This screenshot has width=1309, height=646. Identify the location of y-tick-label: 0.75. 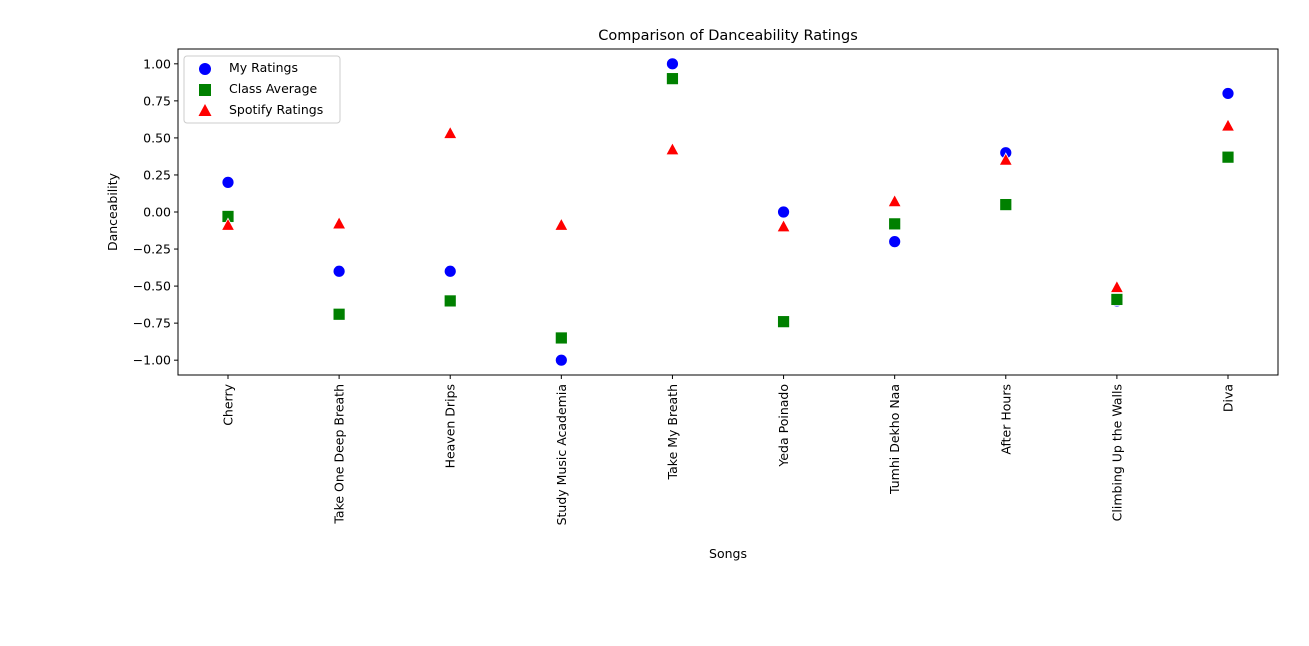
(157, 100).